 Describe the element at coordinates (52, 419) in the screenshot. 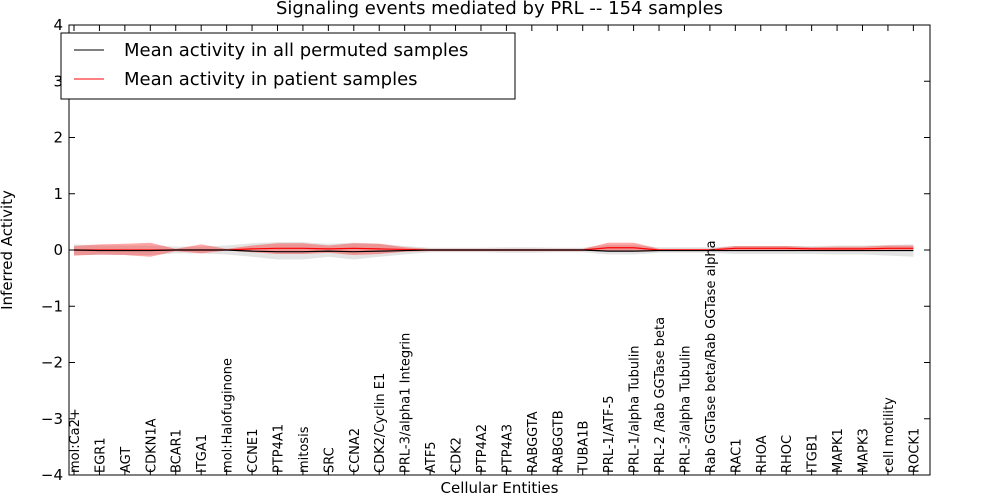

I see `y-tick-label: −3` at that location.